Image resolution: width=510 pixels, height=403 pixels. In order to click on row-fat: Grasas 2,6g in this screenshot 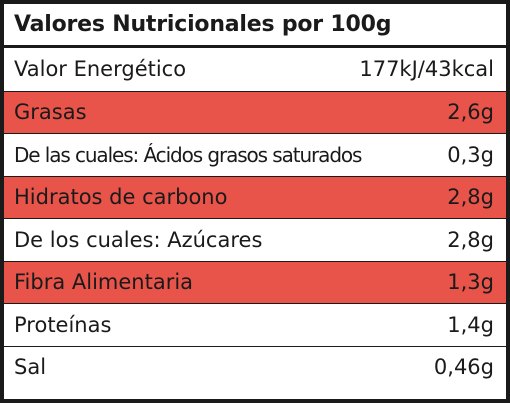, I will do `click(255, 111)`.